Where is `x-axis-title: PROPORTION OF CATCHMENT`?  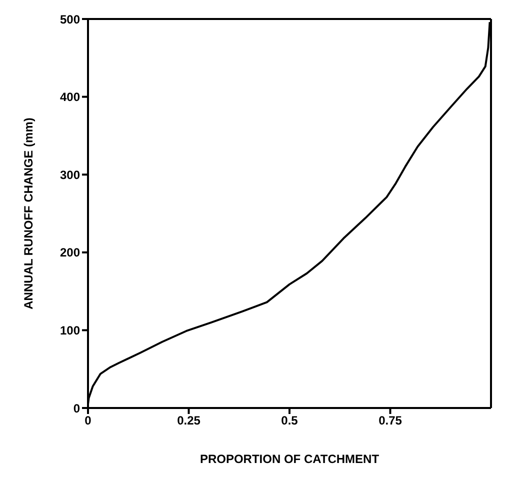 x-axis-title: PROPORTION OF CATCHMENT is located at coordinates (290, 459).